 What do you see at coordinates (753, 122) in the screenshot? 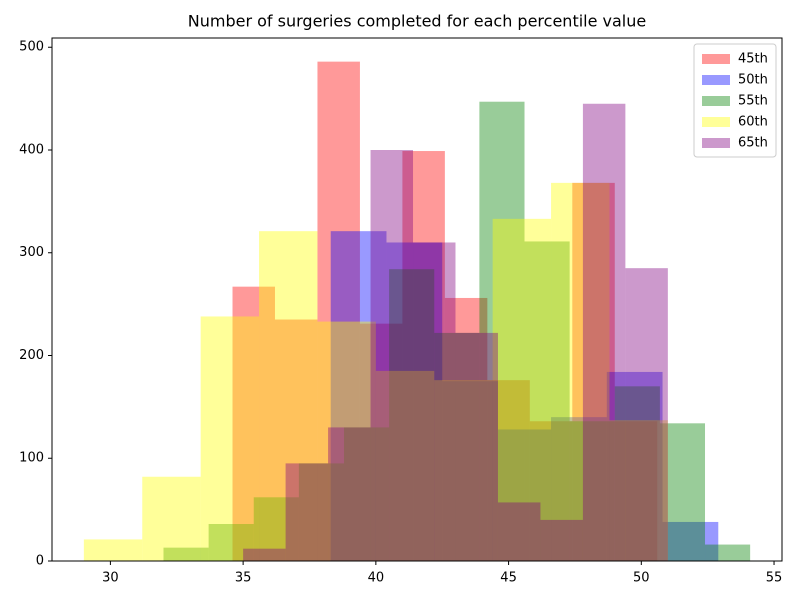
I see `legend-label: 60th` at bounding box center [753, 122].